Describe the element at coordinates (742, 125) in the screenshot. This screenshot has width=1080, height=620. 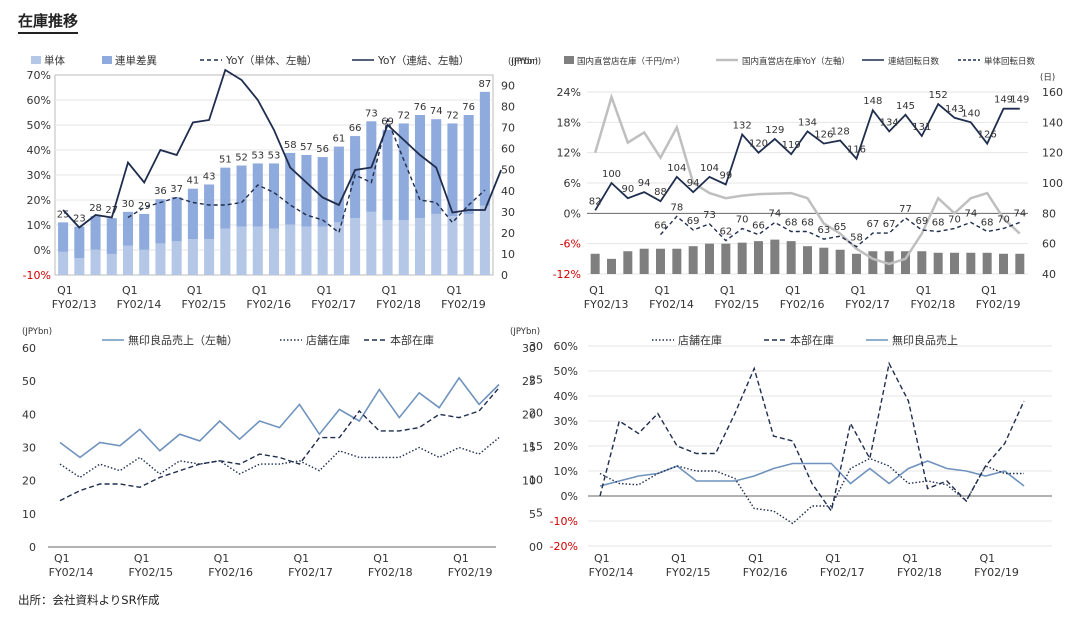
I see `chart2-consolidated-label: 132` at that location.